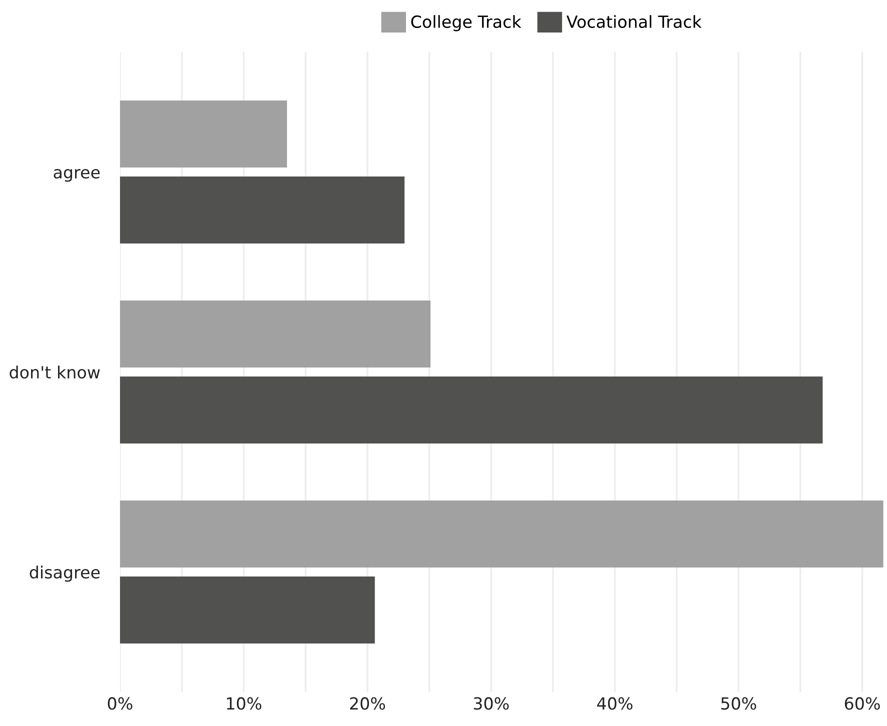 The height and width of the screenshot is (726, 887). Describe the element at coordinates (614, 703) in the screenshot. I see `x-tick-label: 40%` at that location.